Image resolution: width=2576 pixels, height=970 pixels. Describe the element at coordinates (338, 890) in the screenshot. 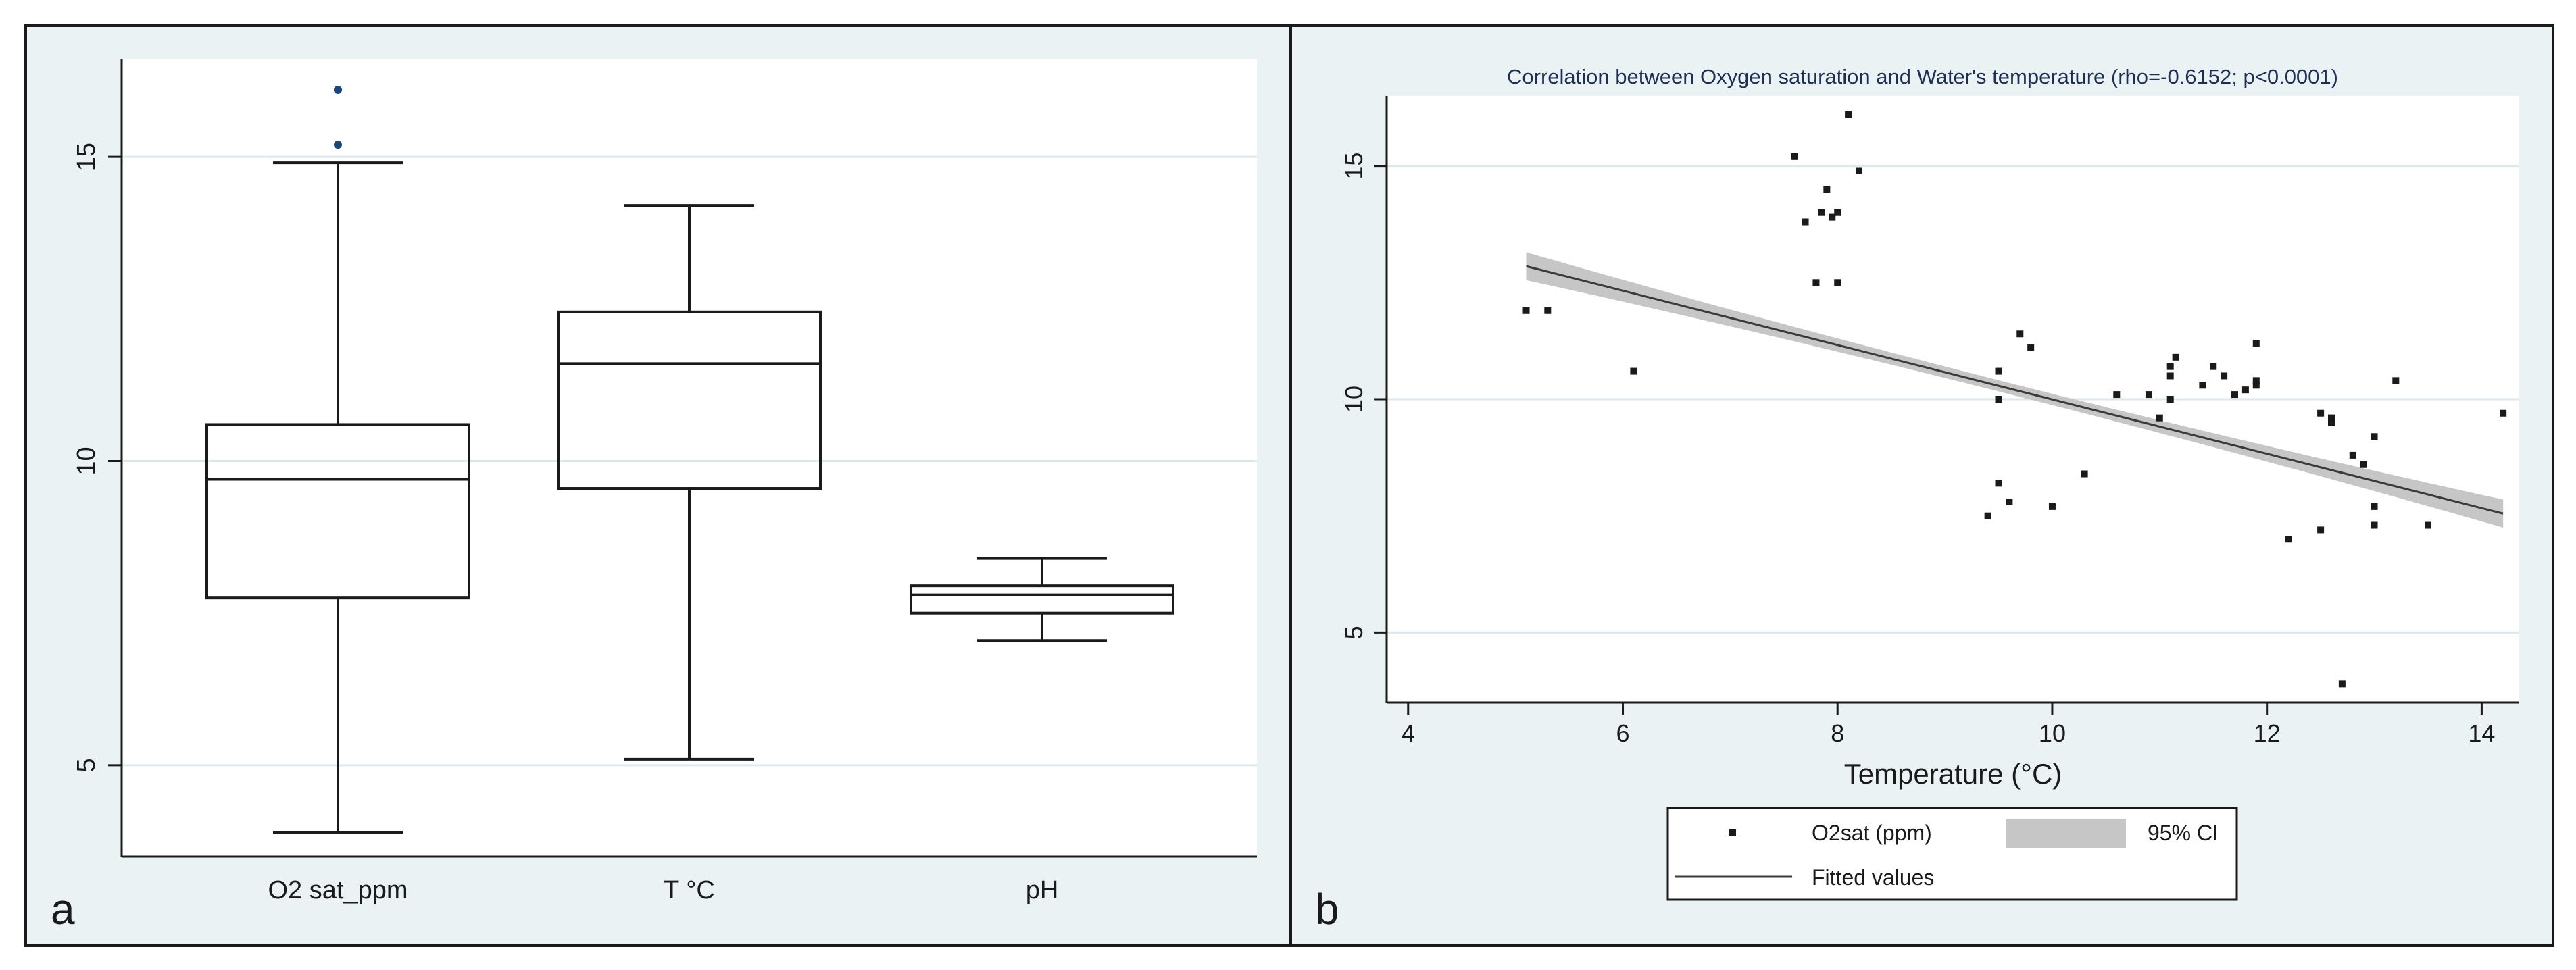

I see `panel-a-x-tick-label: O2 sat_ppm` at that location.